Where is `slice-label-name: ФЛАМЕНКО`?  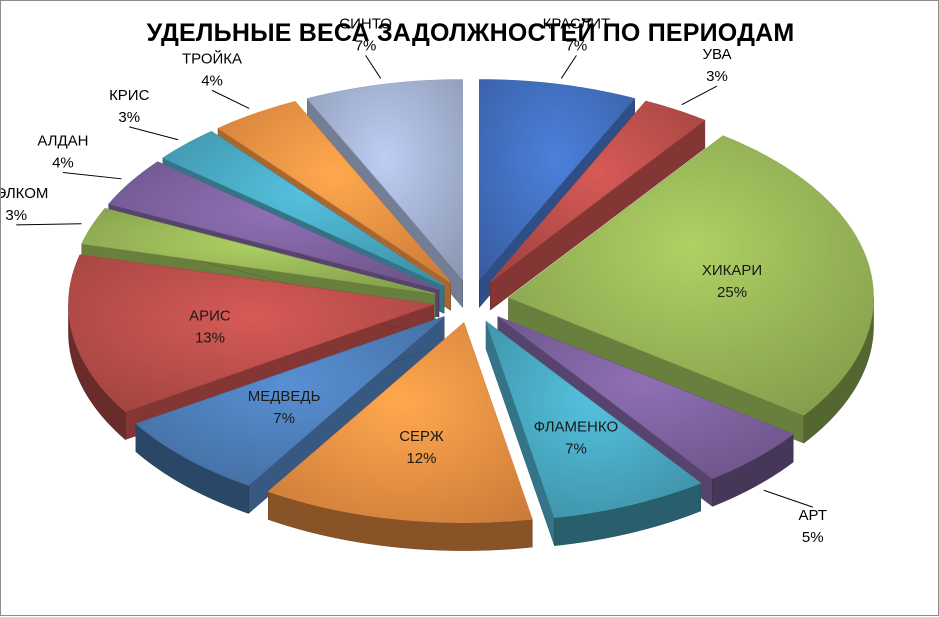
slice-label-name: ФЛАМЕНКО is located at coordinates (576, 427).